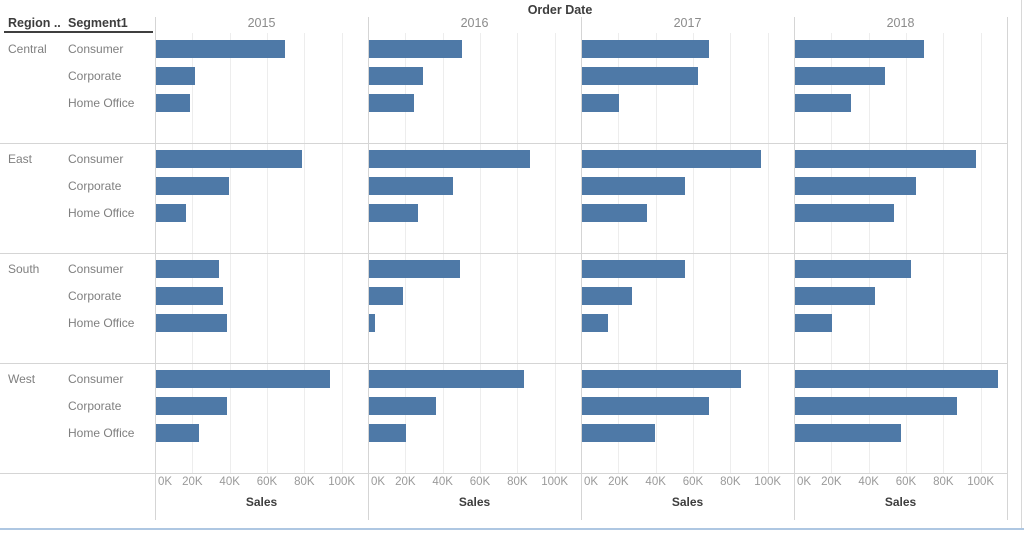  What do you see at coordinates (614, 213) in the screenshot?
I see `bar-east-2017-home-office` at bounding box center [614, 213].